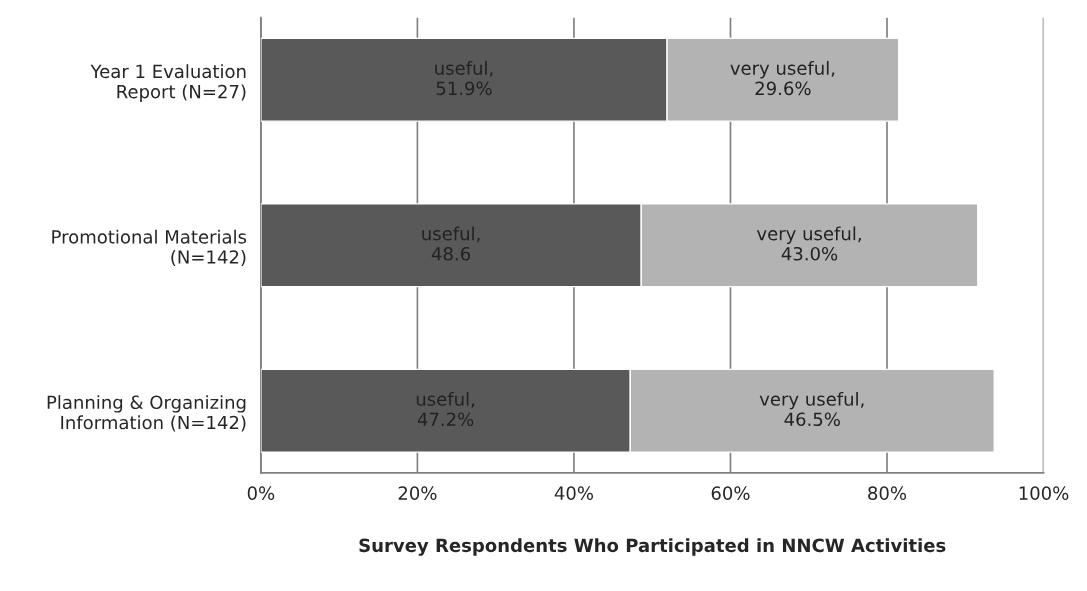 The width and height of the screenshot is (1087, 591). Describe the element at coordinates (574, 493) in the screenshot. I see `x-tick-label: 40%` at that location.